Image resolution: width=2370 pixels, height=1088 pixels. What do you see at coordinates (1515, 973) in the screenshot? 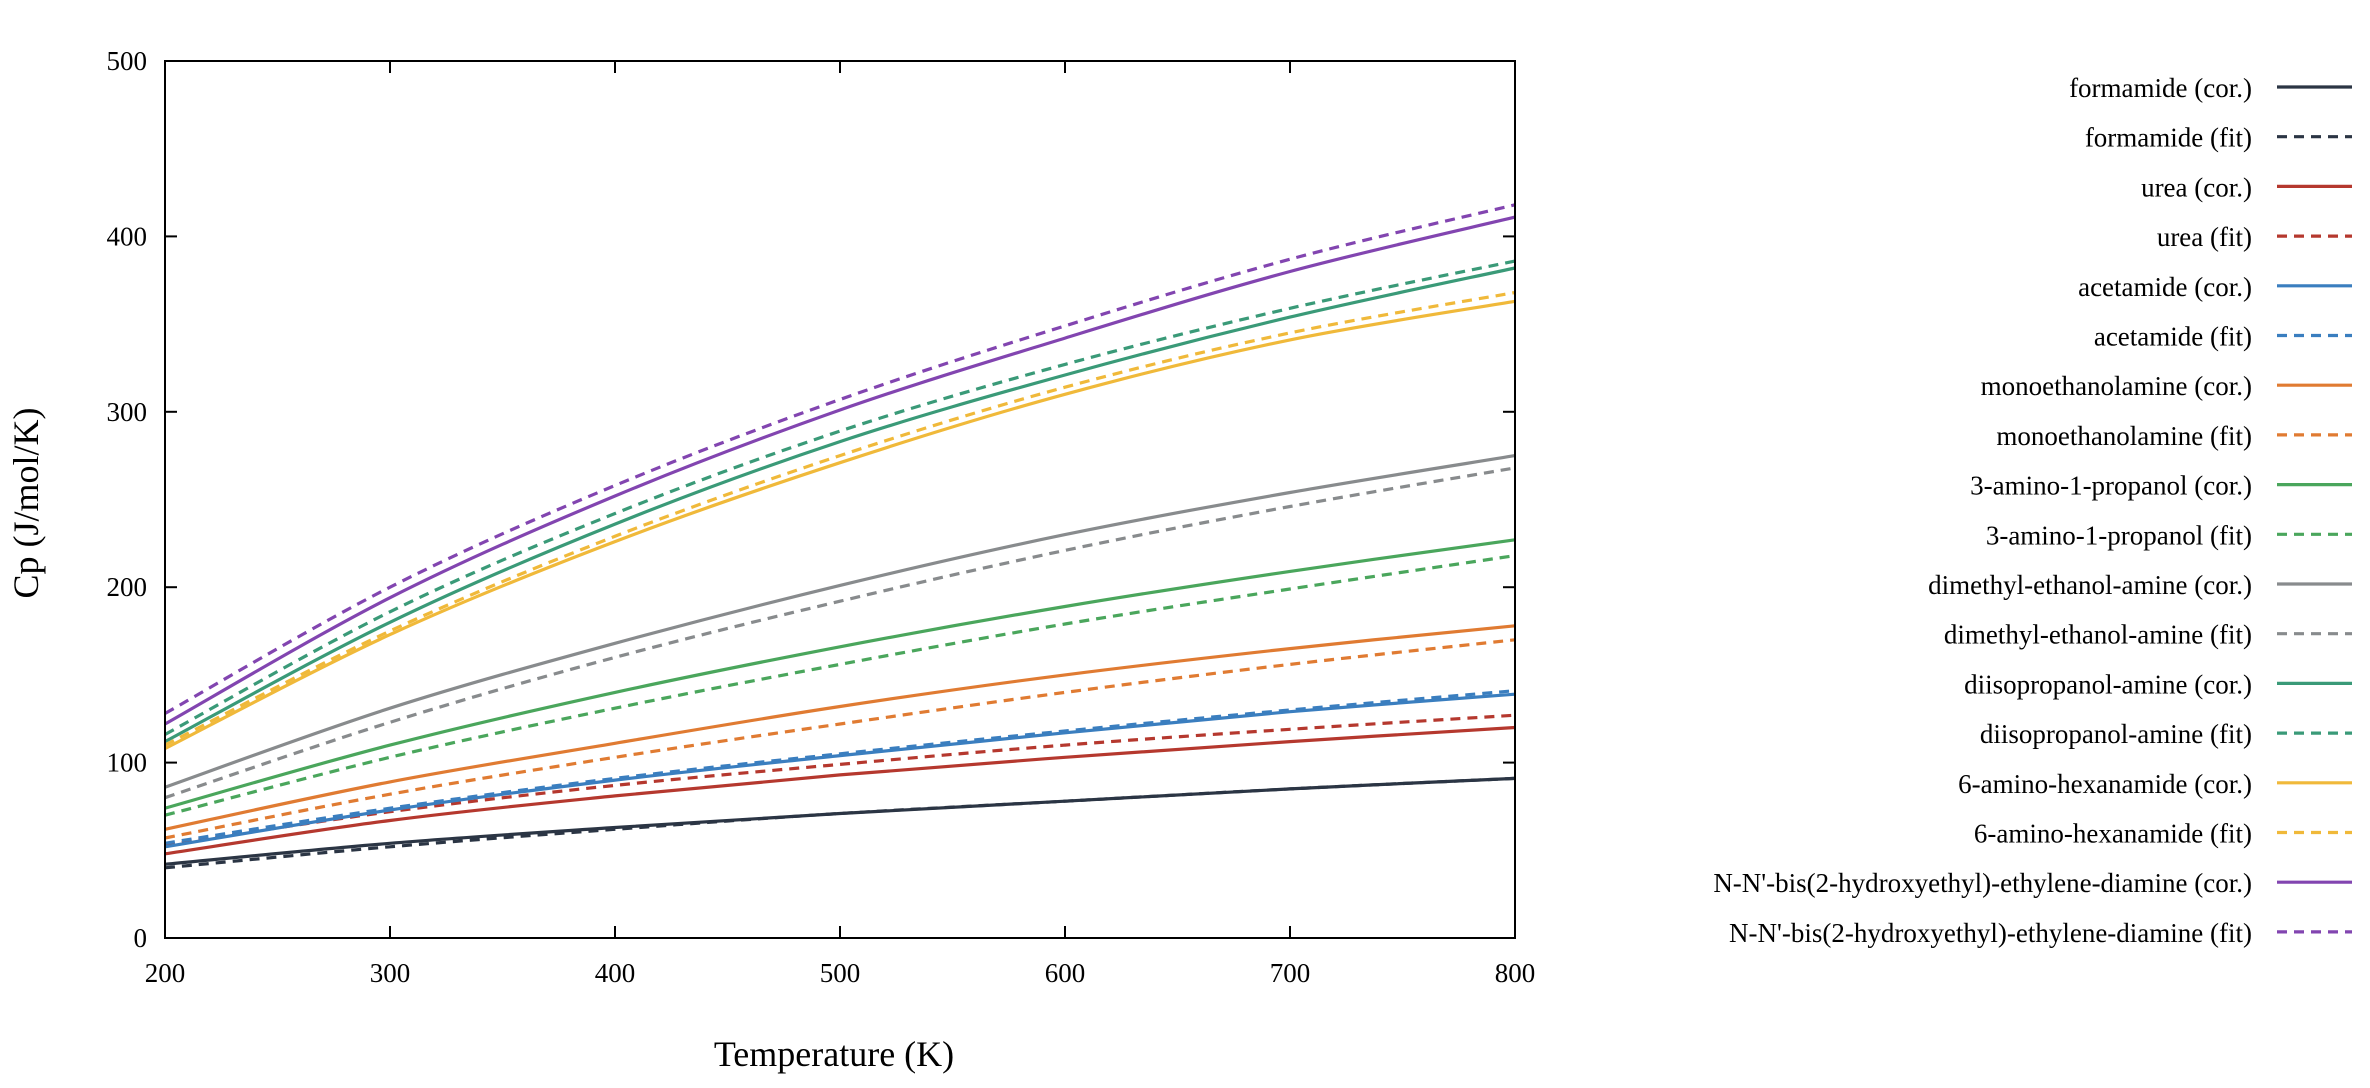
I see `x-tick-label: 800` at bounding box center [1515, 973].